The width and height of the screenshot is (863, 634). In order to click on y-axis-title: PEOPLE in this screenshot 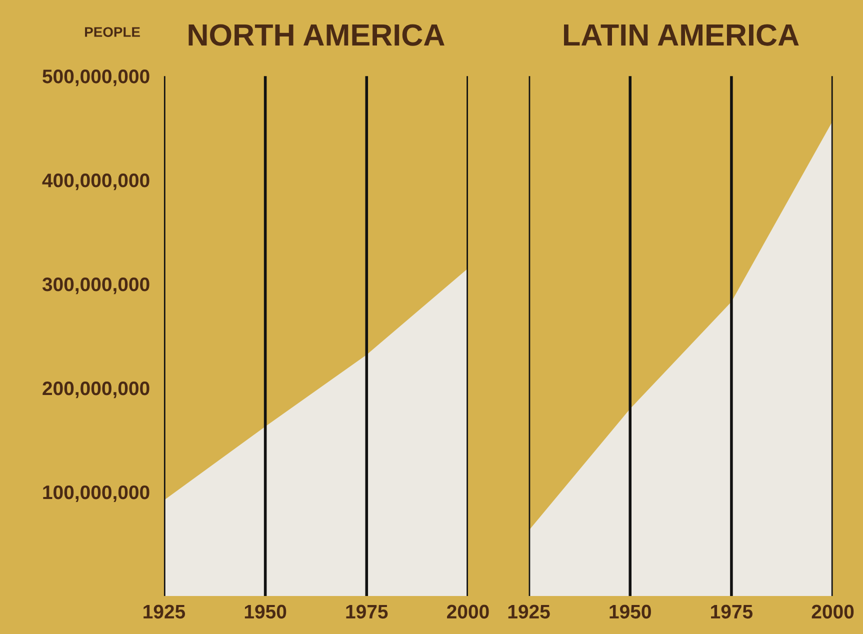, I will do `click(112, 32)`.